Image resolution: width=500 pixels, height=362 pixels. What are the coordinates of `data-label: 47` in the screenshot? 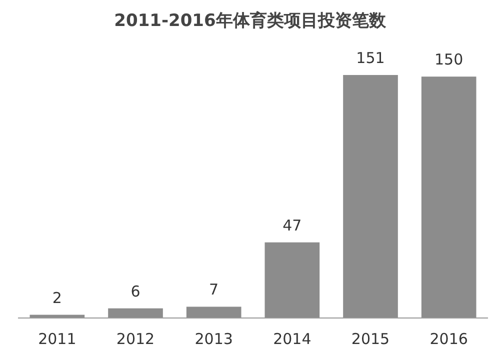 It's located at (292, 225).